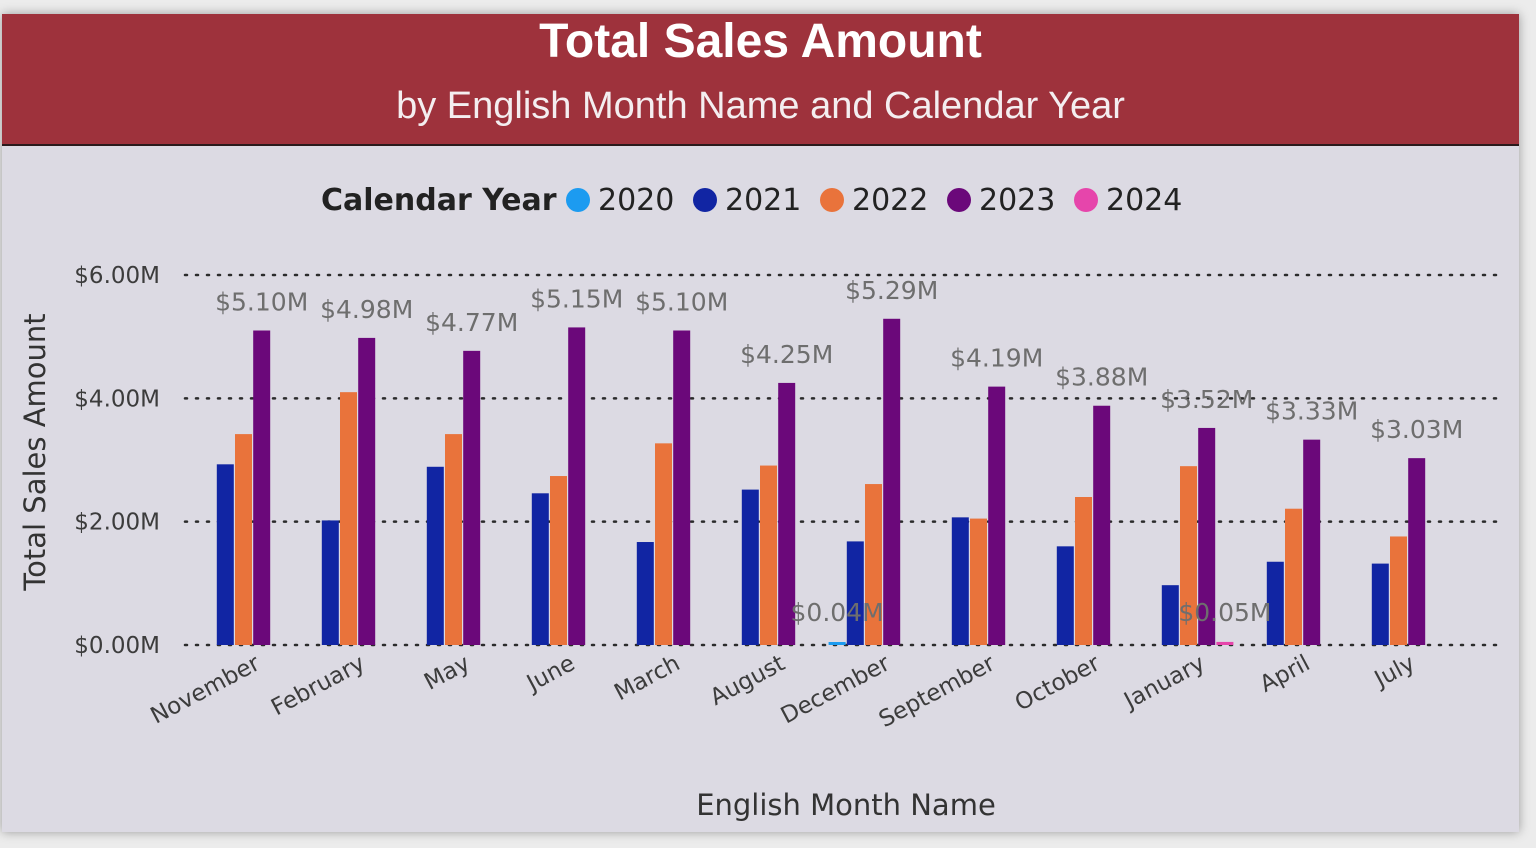 The width and height of the screenshot is (1536, 848). Describe the element at coordinates (117, 461) in the screenshot. I see `y-axis-ticks: $0.00M $2.00M $4.00M $6.00M` at that location.